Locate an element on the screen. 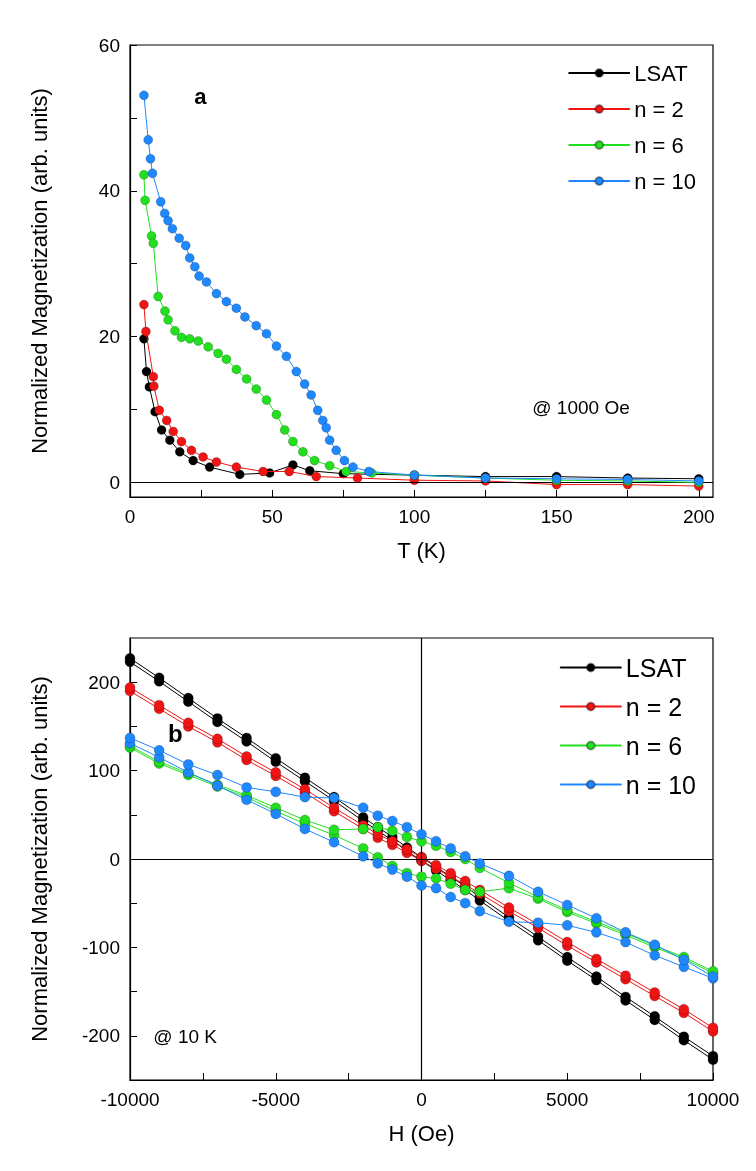  x-tick-label: 150 is located at coordinates (556, 516).